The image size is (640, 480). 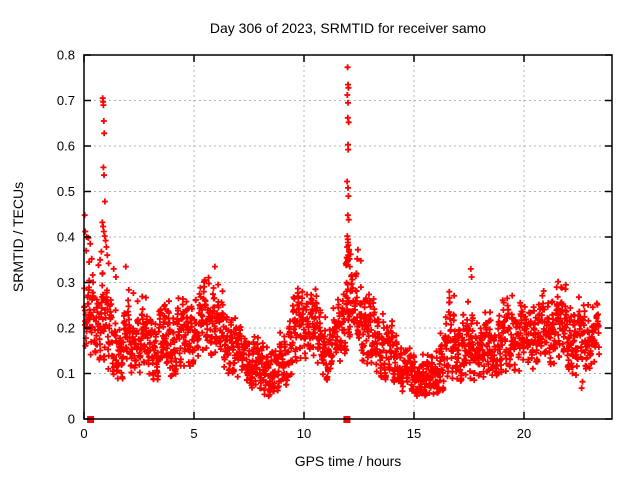 I want to click on svg-text: 10, so click(x=304, y=433).